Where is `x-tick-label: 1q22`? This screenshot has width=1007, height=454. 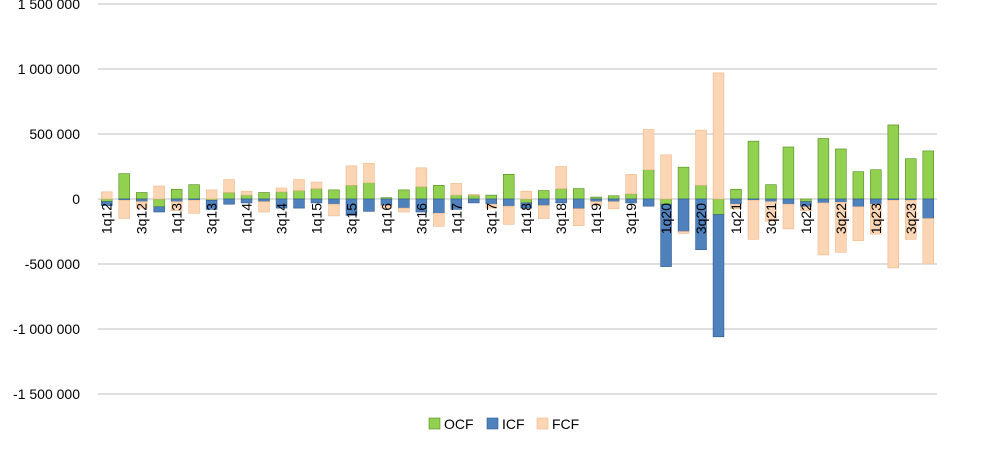
x-tick-label: 1q22 is located at coordinates (806, 218).